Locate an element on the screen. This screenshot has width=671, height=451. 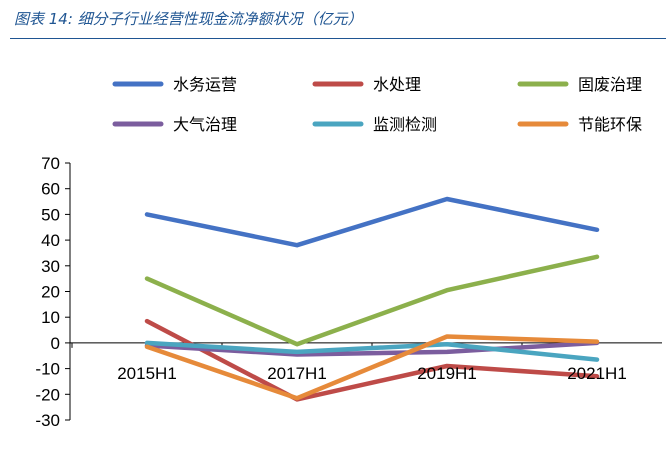
y-tick-label: 20 is located at coordinates (50, 292).